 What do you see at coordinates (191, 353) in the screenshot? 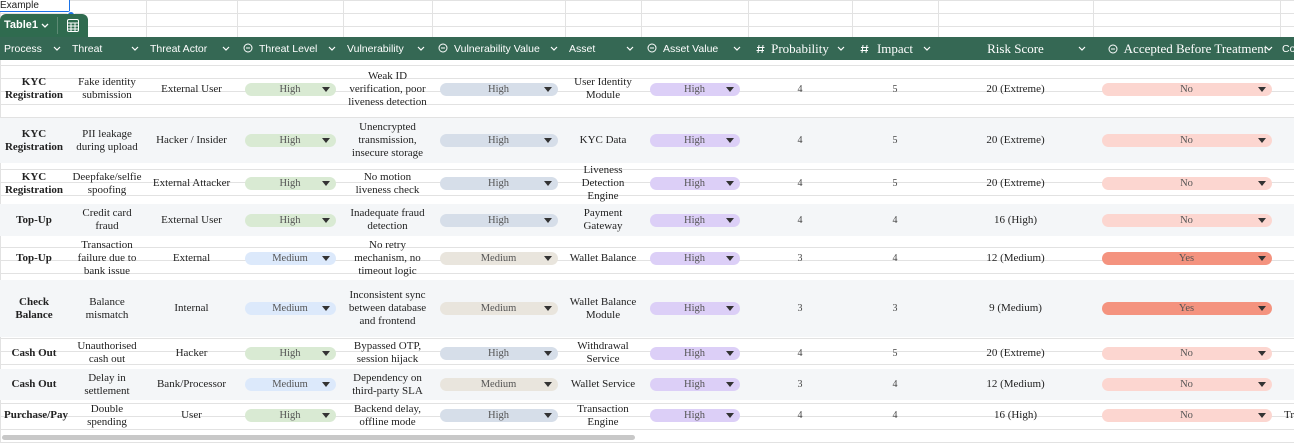
I see `table-cell: Hacker` at bounding box center [191, 353].